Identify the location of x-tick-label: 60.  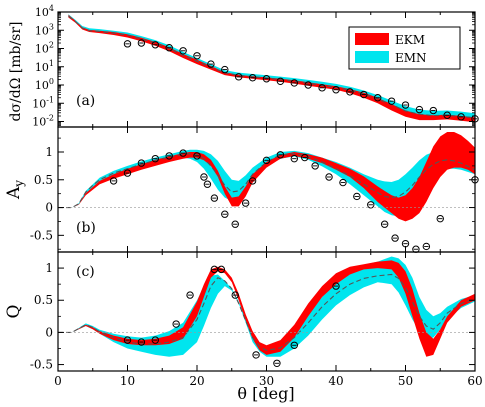
(474, 381).